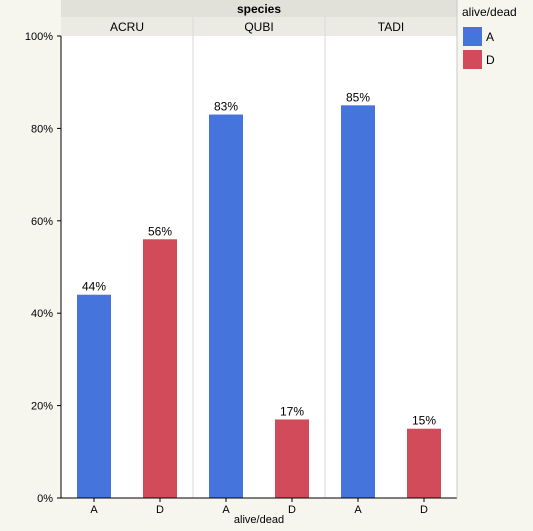  I want to click on data-label-tadi-a: 85%, so click(358, 97).